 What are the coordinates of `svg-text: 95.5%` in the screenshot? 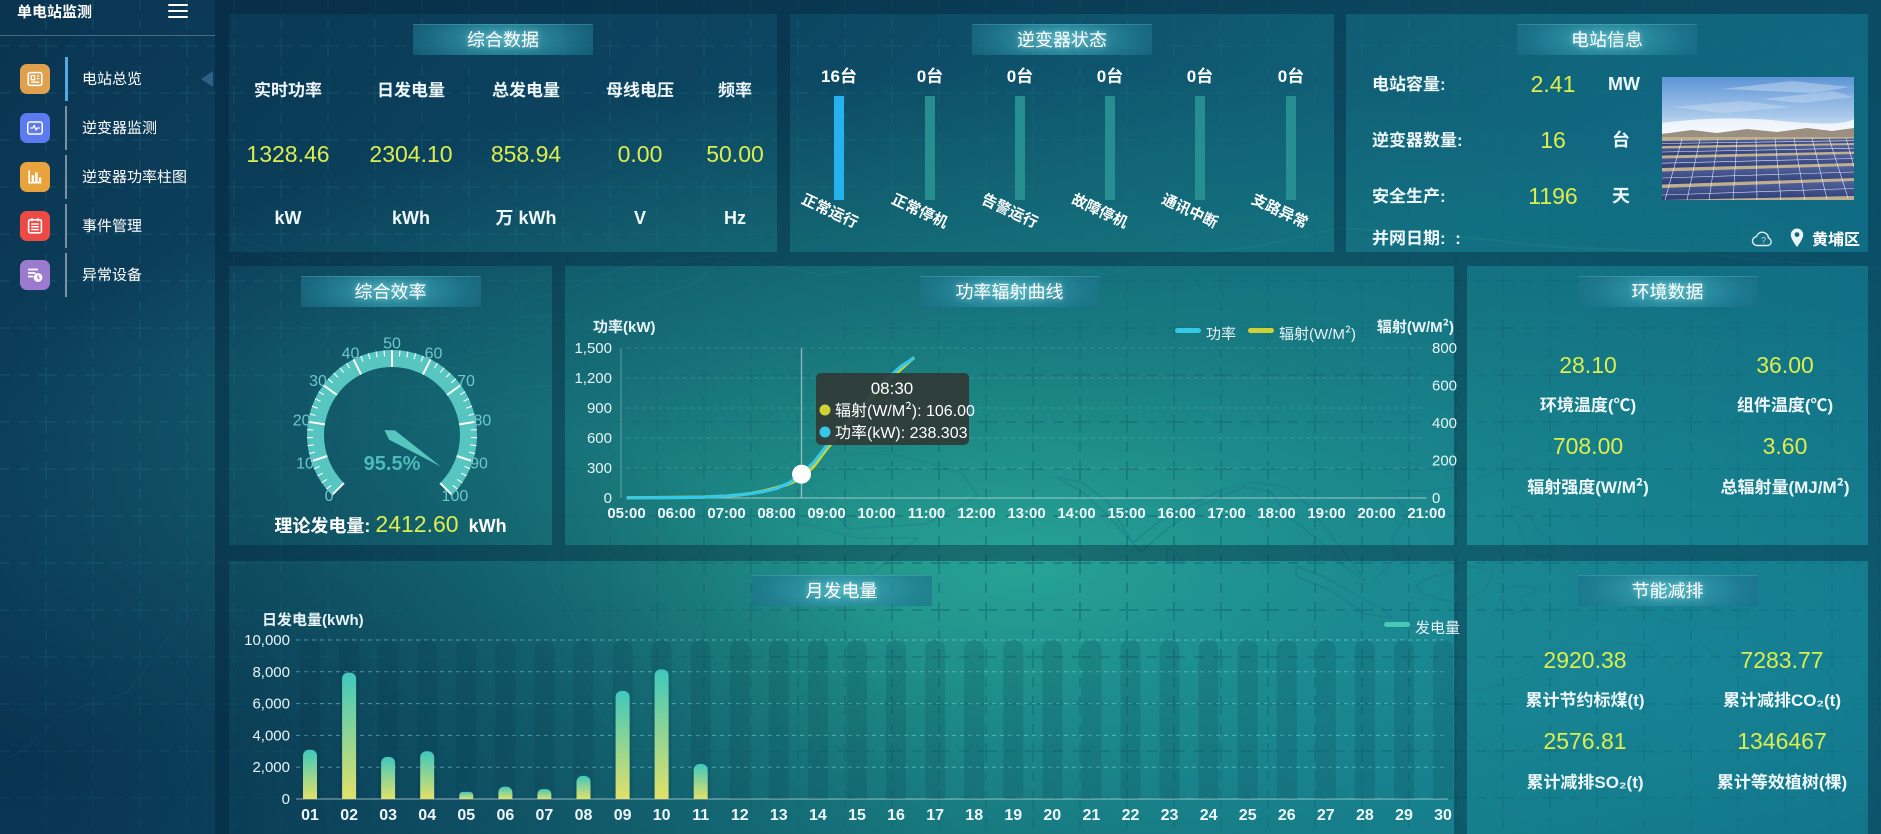 It's located at (392, 461).